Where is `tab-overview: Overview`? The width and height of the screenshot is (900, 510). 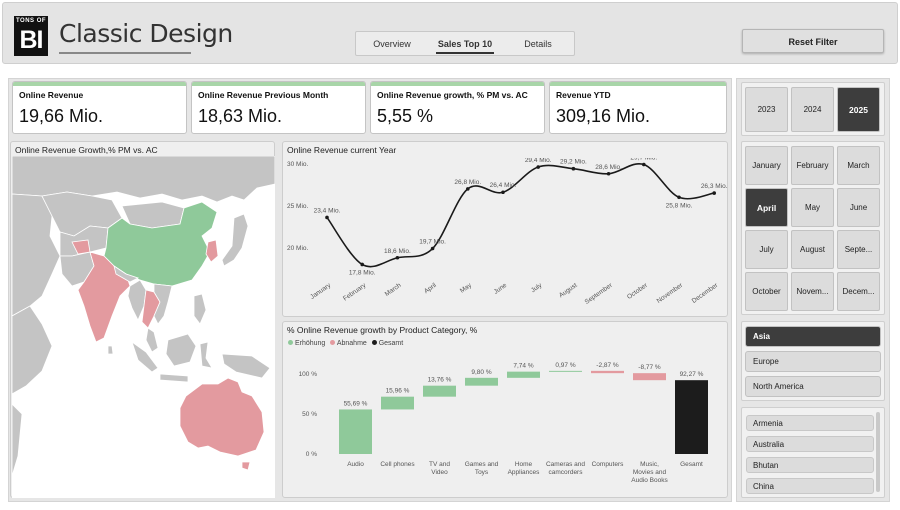
tab-overview: Overview is located at coordinates (392, 44).